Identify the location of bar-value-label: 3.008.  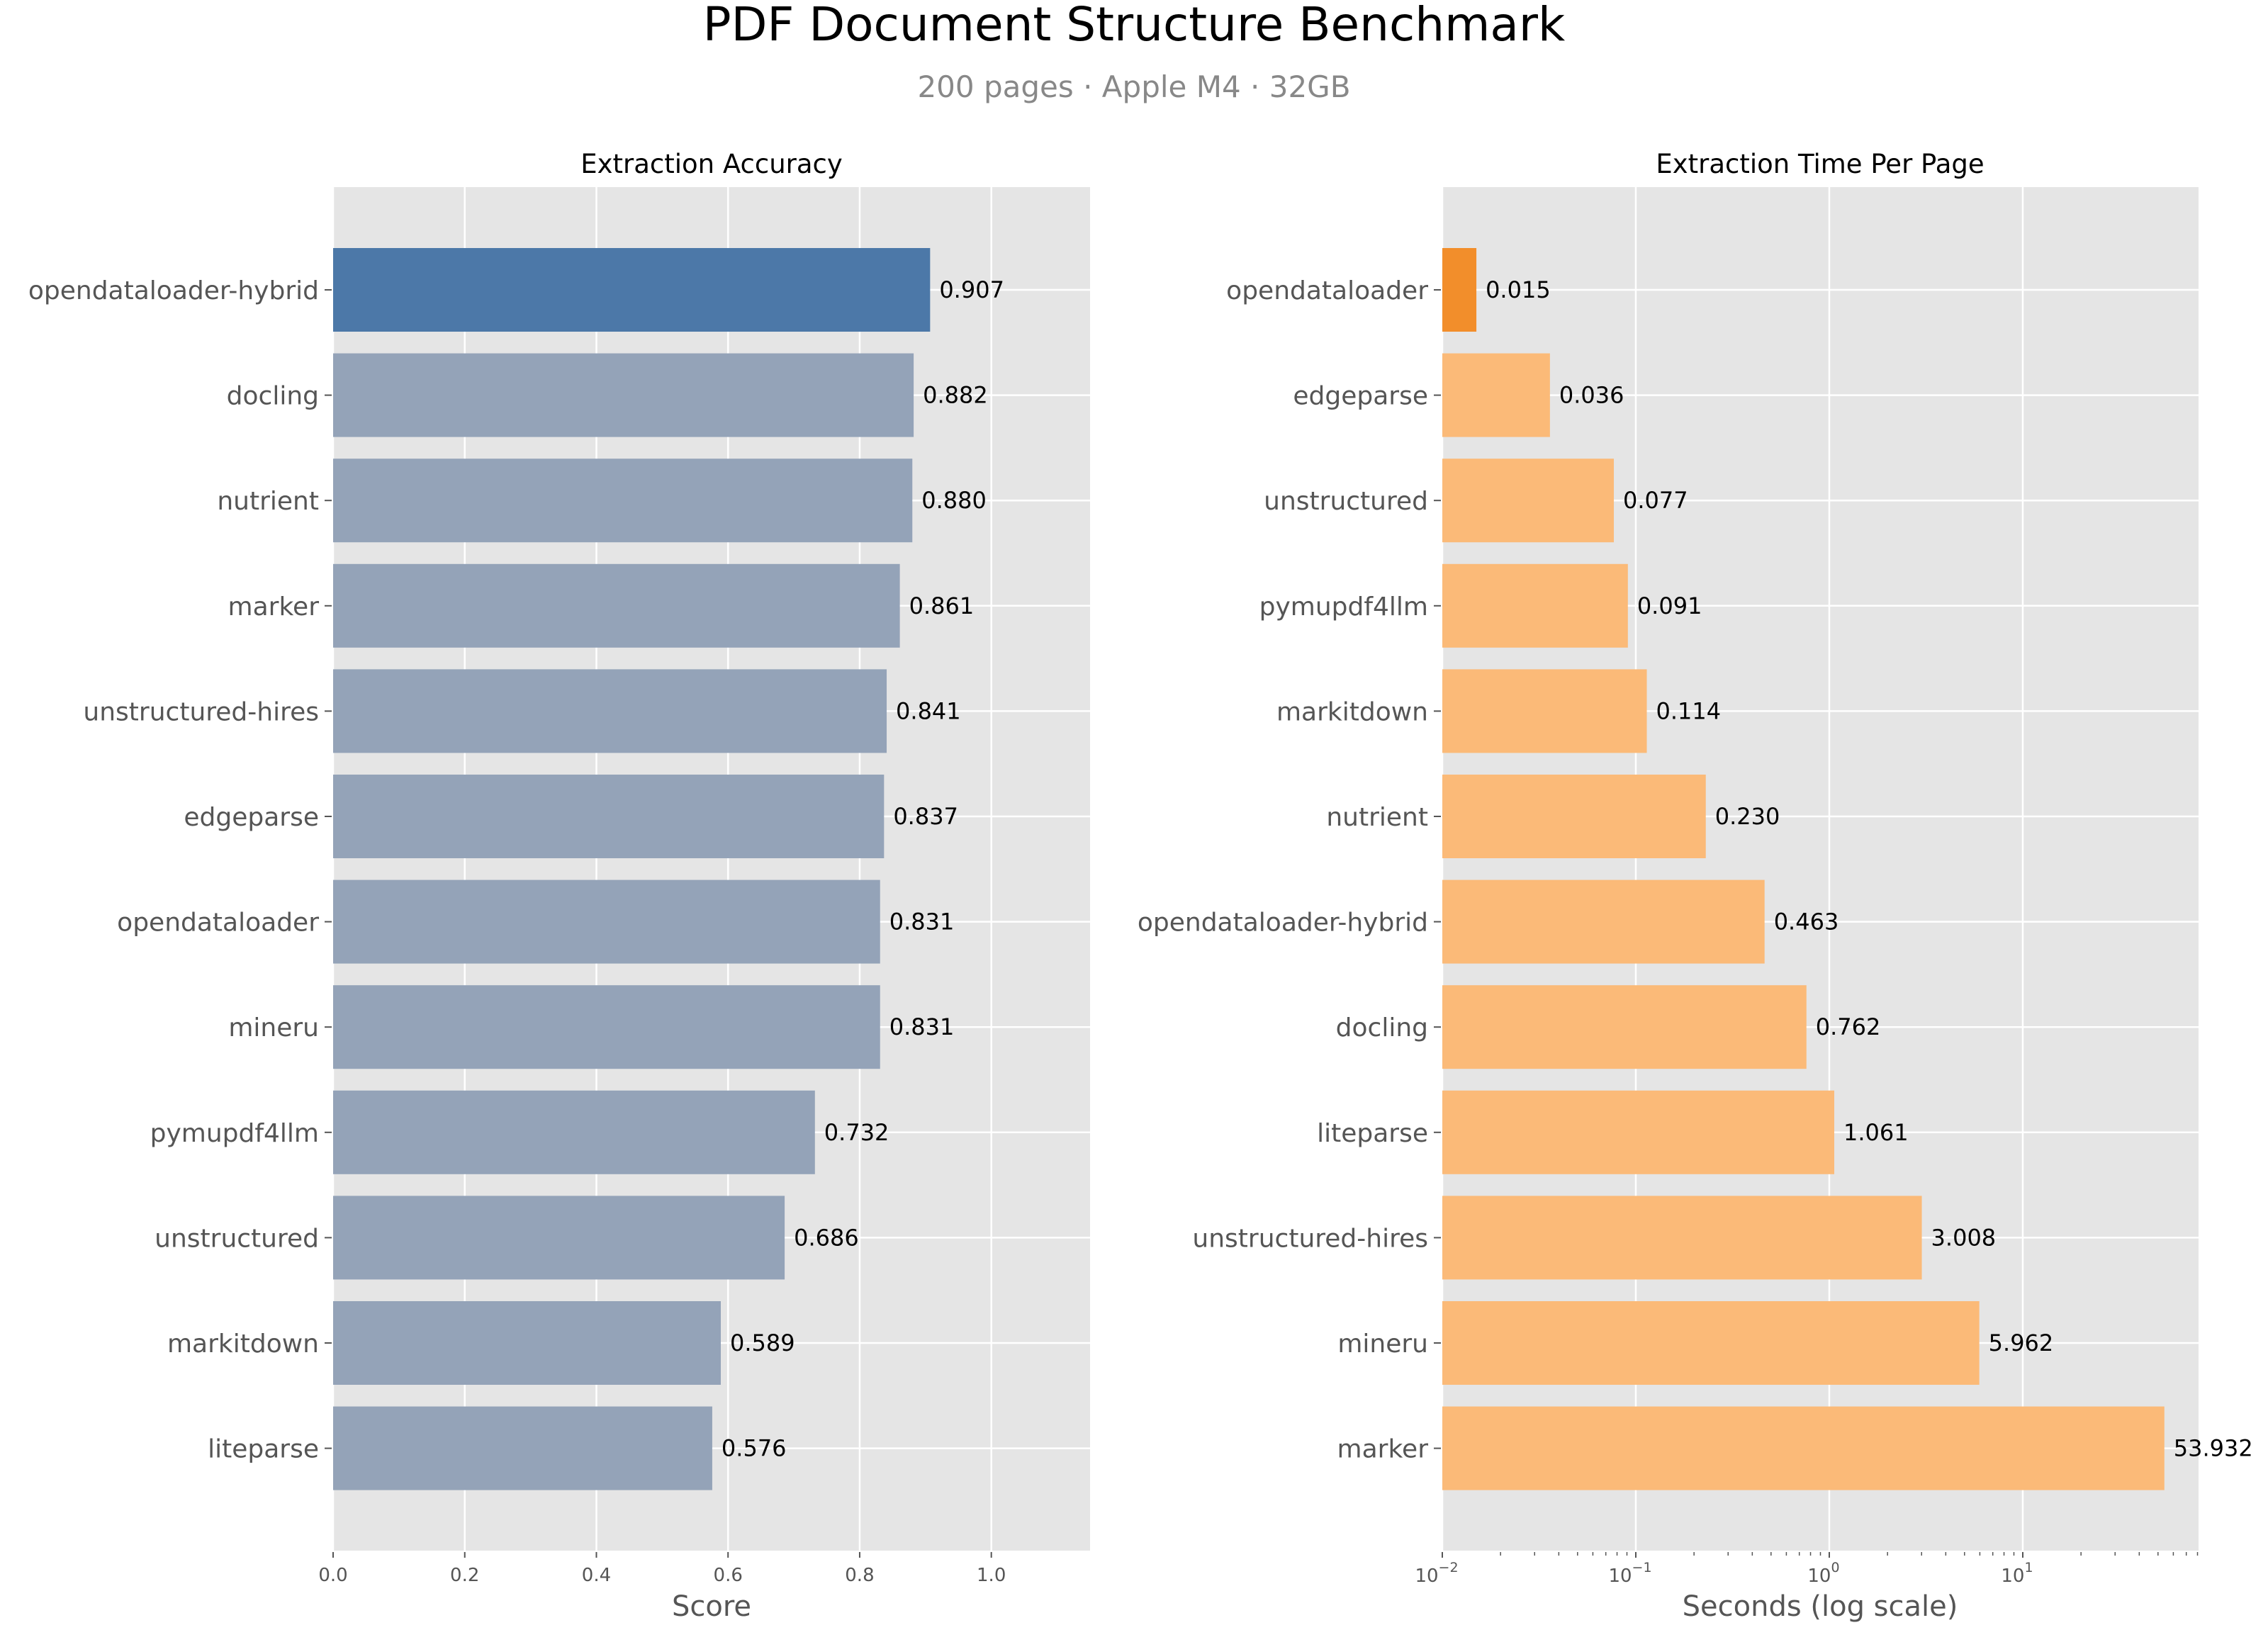
(1964, 1237).